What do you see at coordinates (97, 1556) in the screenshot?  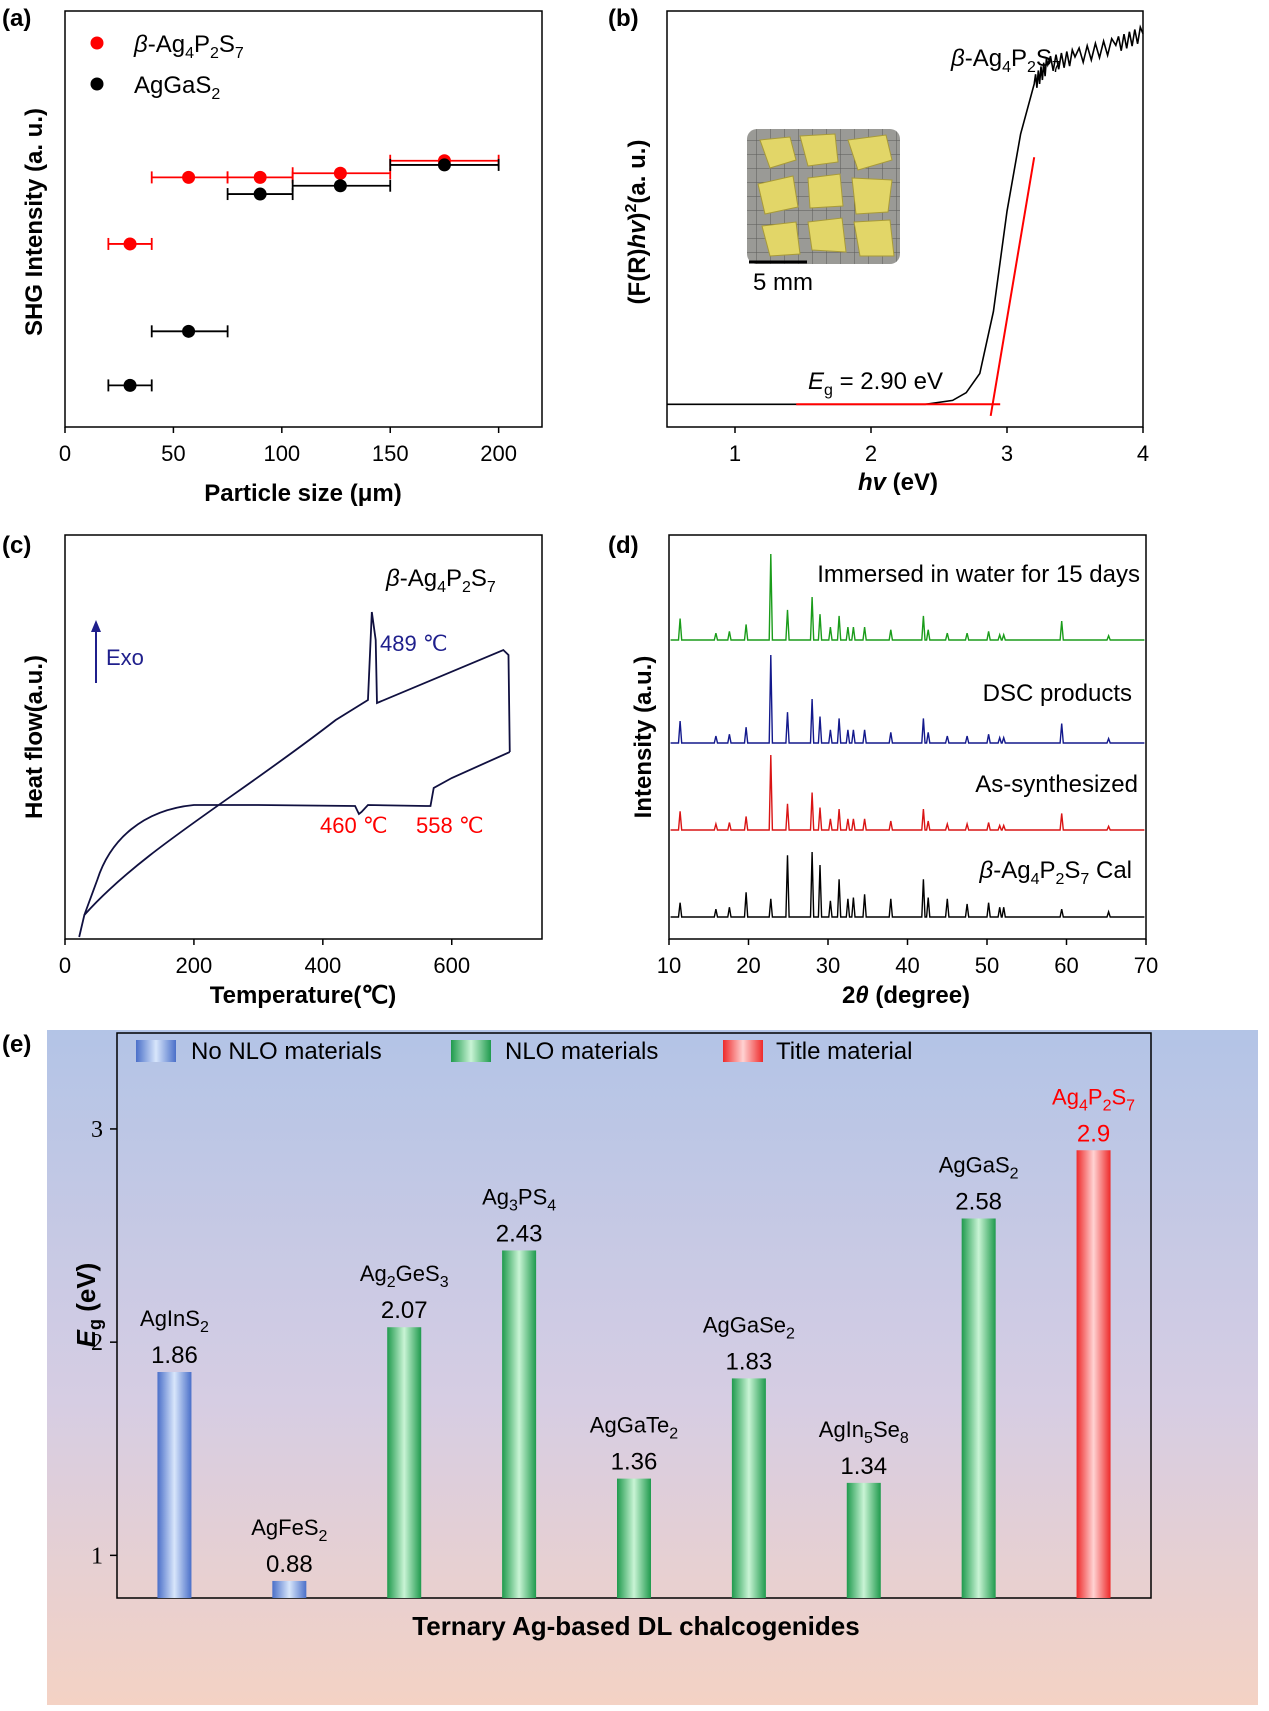 I see `y-tick-label-e: 1` at bounding box center [97, 1556].